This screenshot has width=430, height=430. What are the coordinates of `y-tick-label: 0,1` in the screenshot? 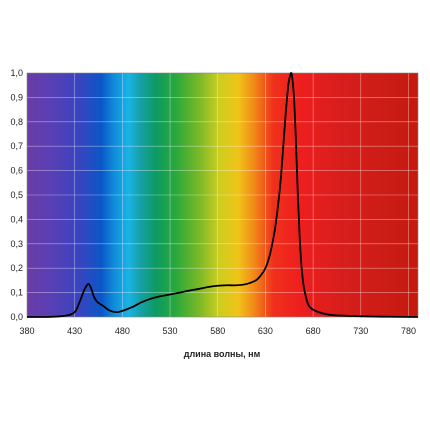 It's located at (16, 293).